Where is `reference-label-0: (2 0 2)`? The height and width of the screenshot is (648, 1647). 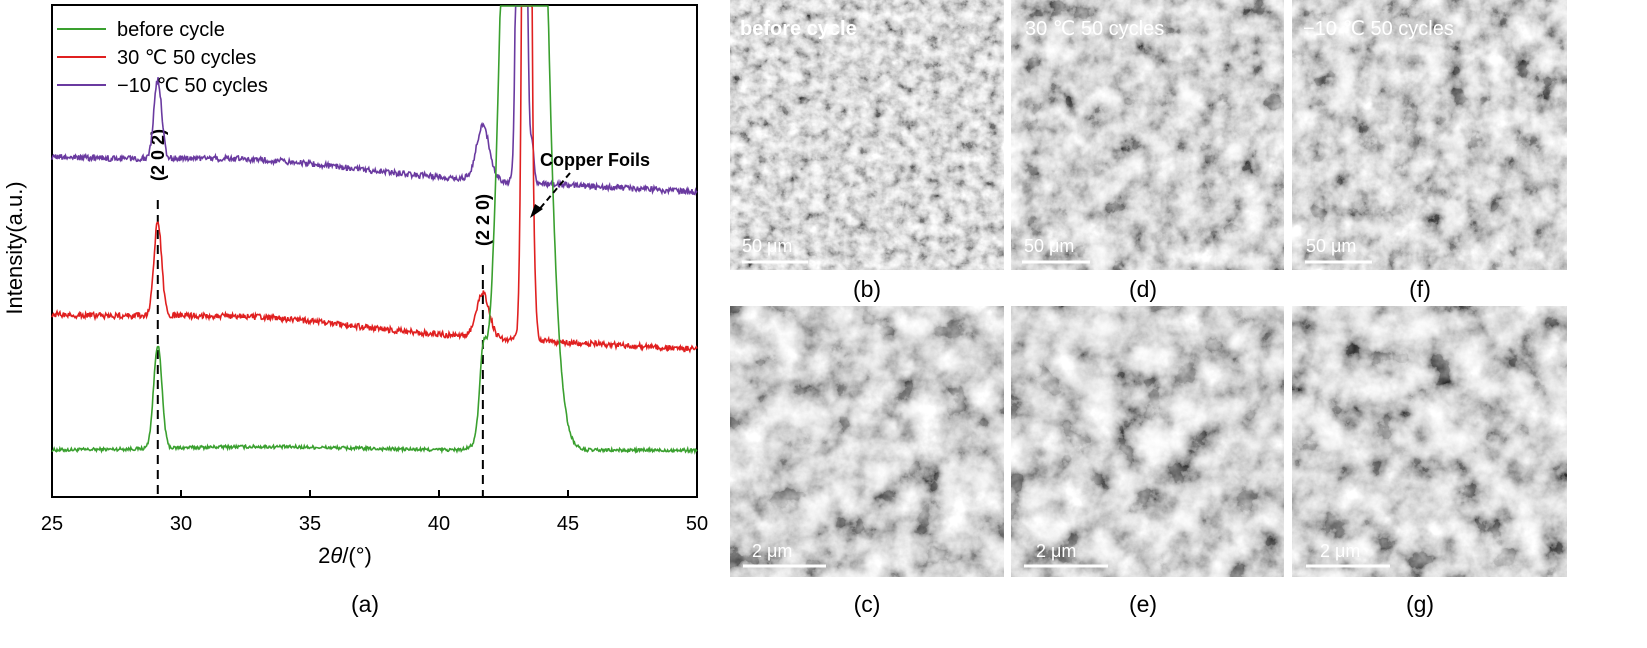 reference-label-0: (2 0 2) is located at coordinates (158, 155).